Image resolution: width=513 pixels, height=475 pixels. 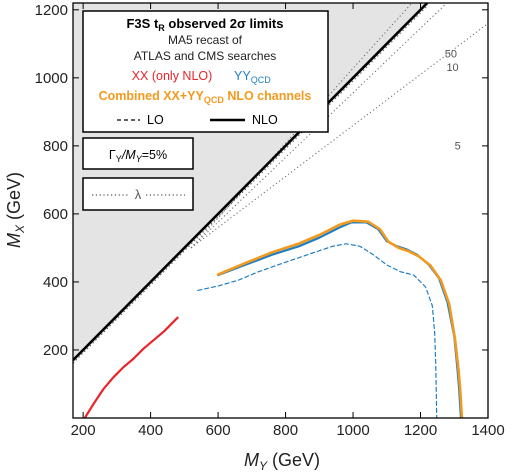 I want to click on x-axis-title: MY (GeV), so click(x=282, y=461).